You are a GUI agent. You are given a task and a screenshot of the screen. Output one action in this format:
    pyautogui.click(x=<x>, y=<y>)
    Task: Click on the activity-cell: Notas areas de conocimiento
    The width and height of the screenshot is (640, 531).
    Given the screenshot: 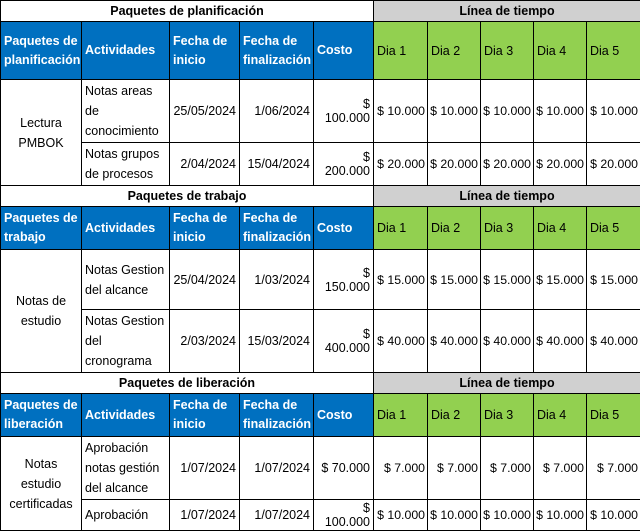 What is the action you would take?
    pyautogui.click(x=126, y=111)
    